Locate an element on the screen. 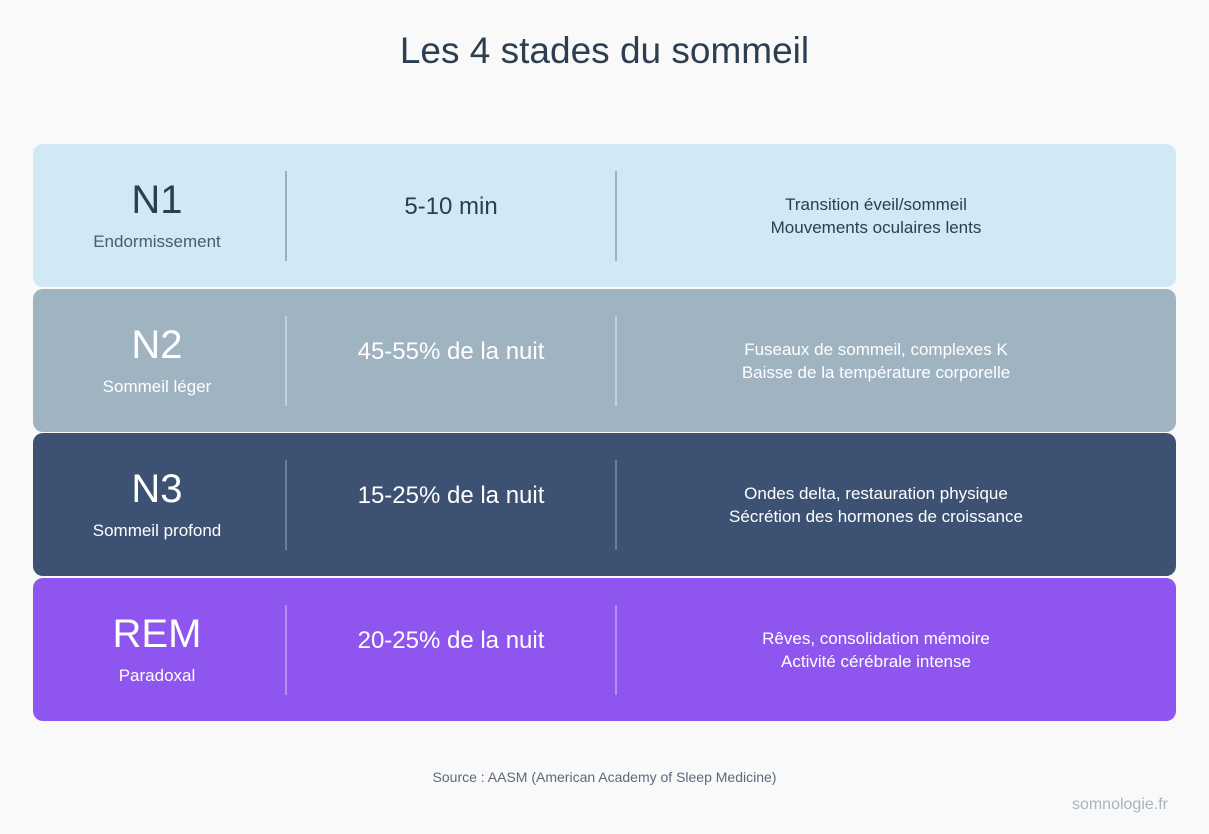 The width and height of the screenshot is (1209, 834). stage-name: Endormissement is located at coordinates (157, 241).